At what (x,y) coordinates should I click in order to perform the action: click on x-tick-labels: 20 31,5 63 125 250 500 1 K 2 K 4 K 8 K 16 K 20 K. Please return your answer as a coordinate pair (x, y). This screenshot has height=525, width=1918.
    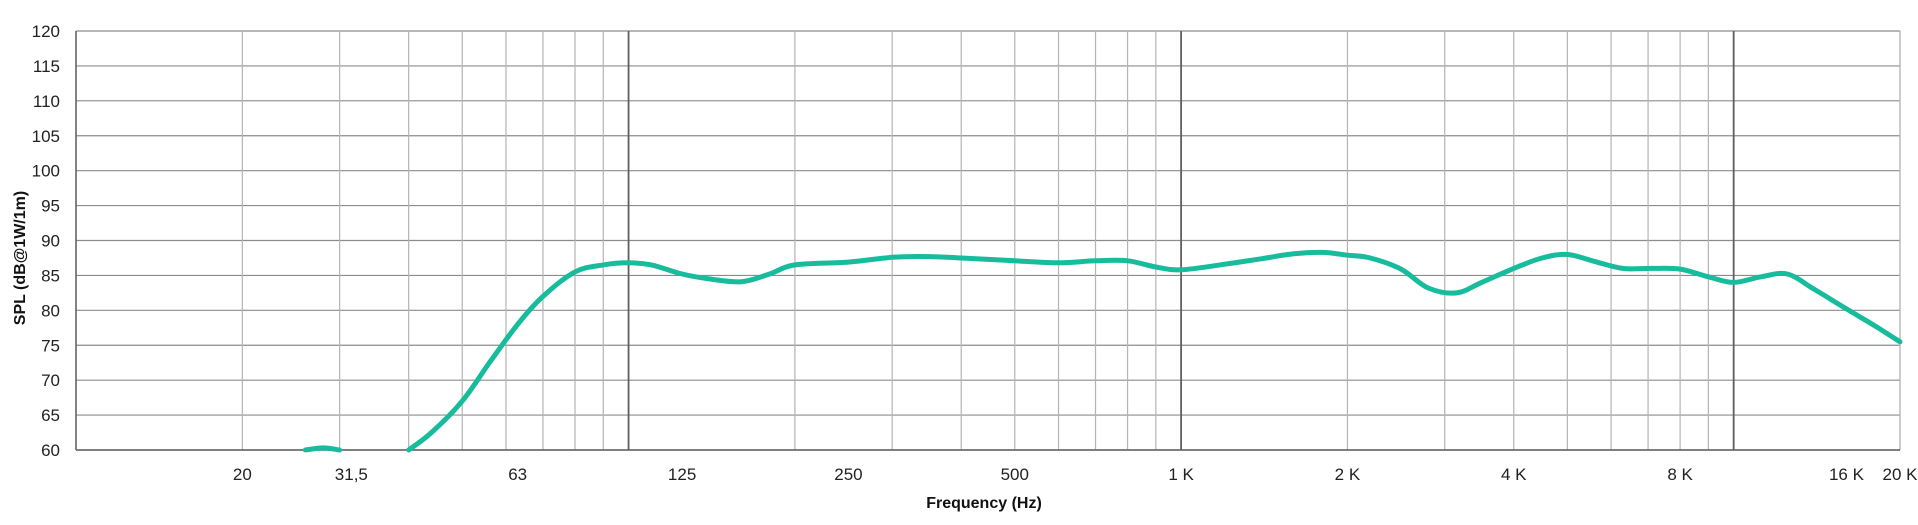
    Looking at the image, I should click on (1075, 474).